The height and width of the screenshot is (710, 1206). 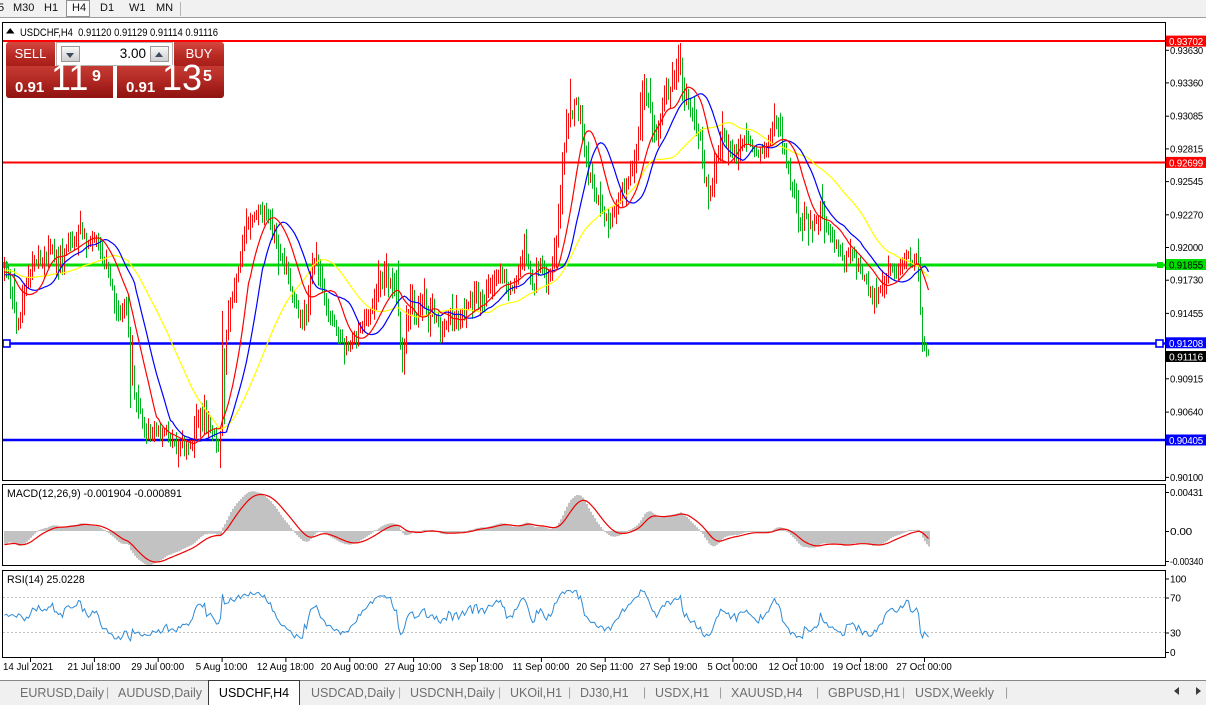 What do you see at coordinates (1187, 379) in the screenshot?
I see `svg-text: 0.90915` at bounding box center [1187, 379].